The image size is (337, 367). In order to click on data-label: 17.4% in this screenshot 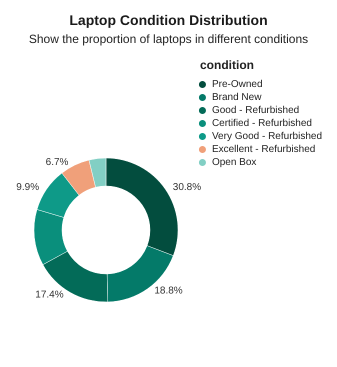, I will do `click(49, 295)`.